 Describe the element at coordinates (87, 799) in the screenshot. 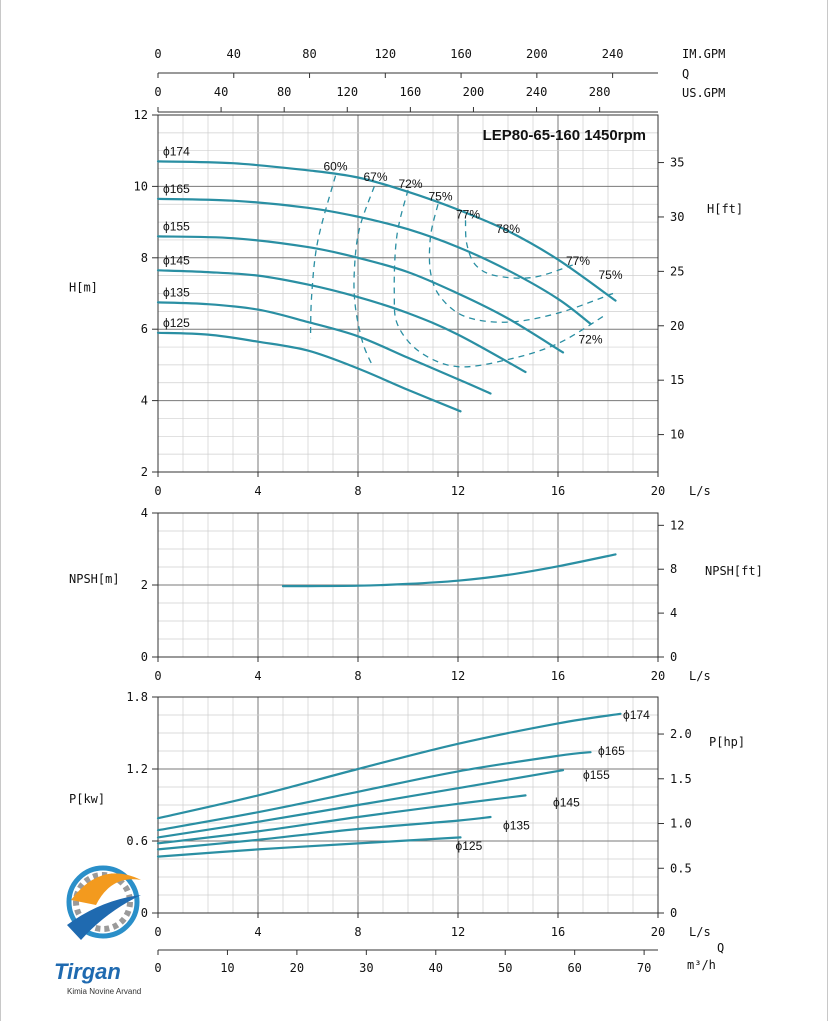

I see `power-ylabel: P[kw]` at that location.